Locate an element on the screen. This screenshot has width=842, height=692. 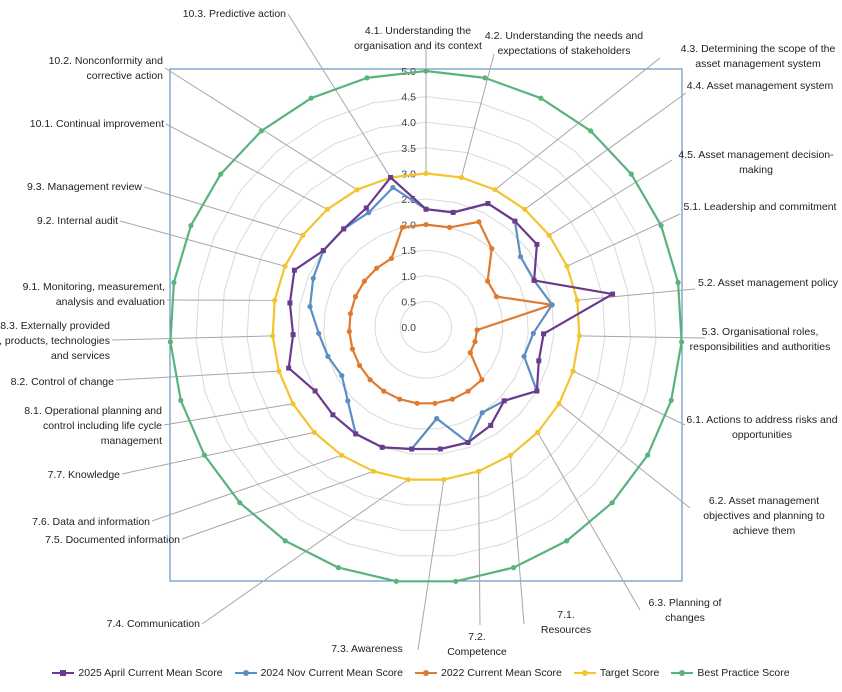
grid-ring is located at coordinates (426, 327).